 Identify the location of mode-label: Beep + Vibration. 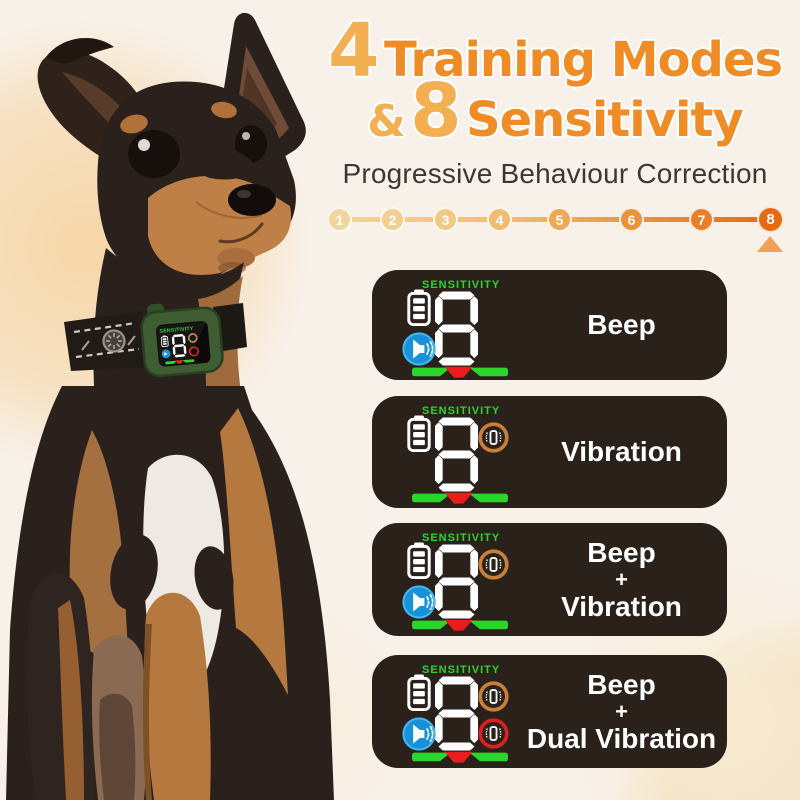
(621, 579).